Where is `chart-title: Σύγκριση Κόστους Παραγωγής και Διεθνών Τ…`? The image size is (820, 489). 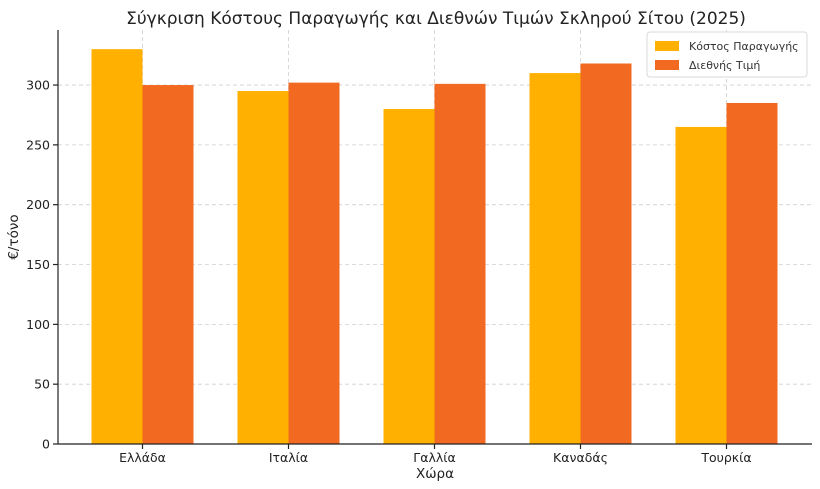 chart-title: Σύγκριση Κόστους Παραγωγής και Διεθνών Τ… is located at coordinates (436, 19).